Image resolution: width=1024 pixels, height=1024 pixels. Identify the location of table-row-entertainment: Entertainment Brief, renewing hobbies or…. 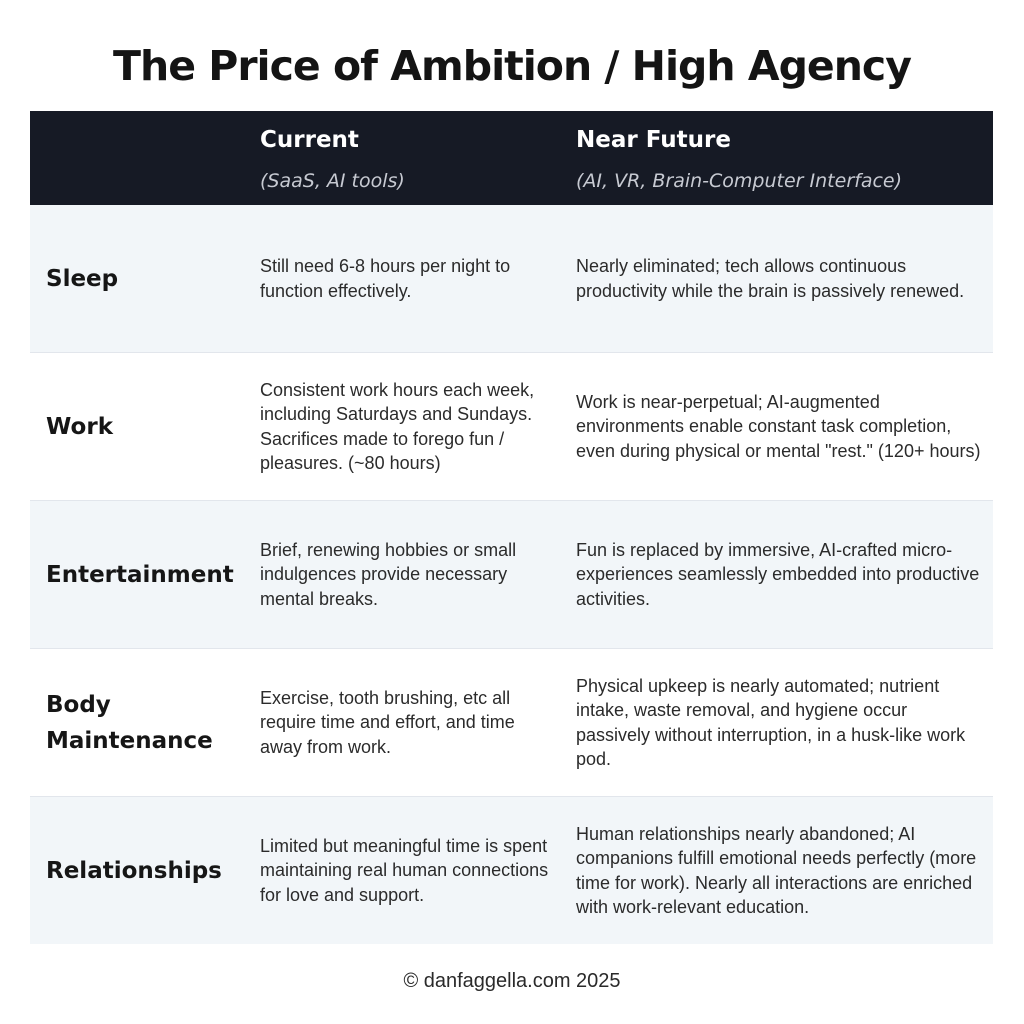
(511, 575).